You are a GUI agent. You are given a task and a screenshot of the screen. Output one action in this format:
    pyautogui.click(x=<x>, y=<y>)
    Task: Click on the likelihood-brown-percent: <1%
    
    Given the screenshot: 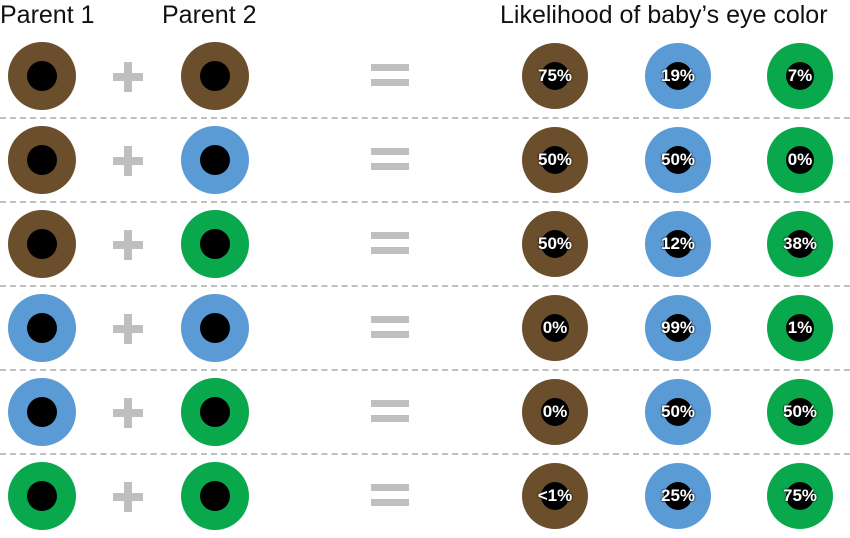 What is the action you would take?
    pyautogui.click(x=555, y=495)
    